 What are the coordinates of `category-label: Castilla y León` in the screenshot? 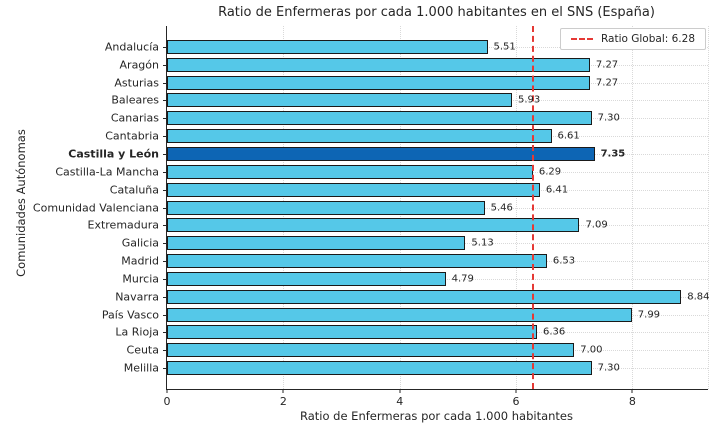 It's located at (113, 154).